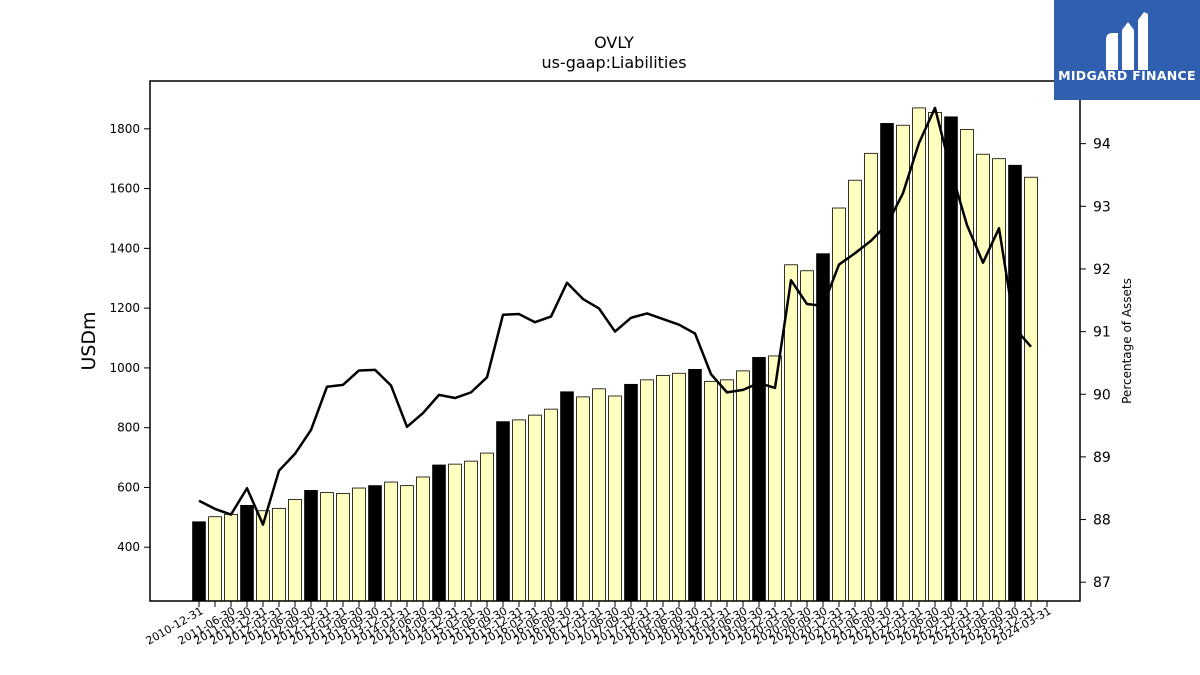 The height and width of the screenshot is (675, 1200). Describe the element at coordinates (124, 368) in the screenshot. I see `y-tick-label: 1000` at that location.